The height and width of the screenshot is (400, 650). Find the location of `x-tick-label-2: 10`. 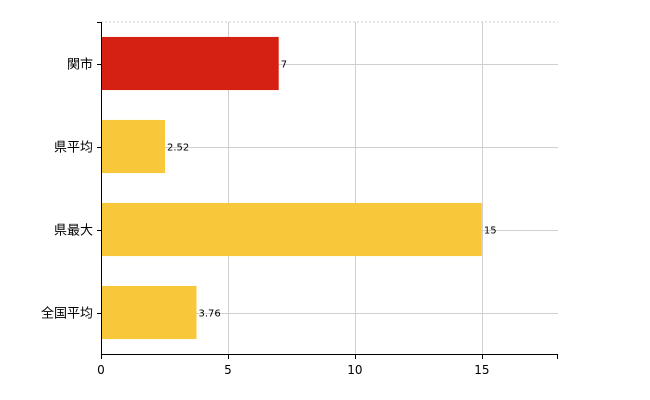

x-tick-label-2: 10 is located at coordinates (354, 370).